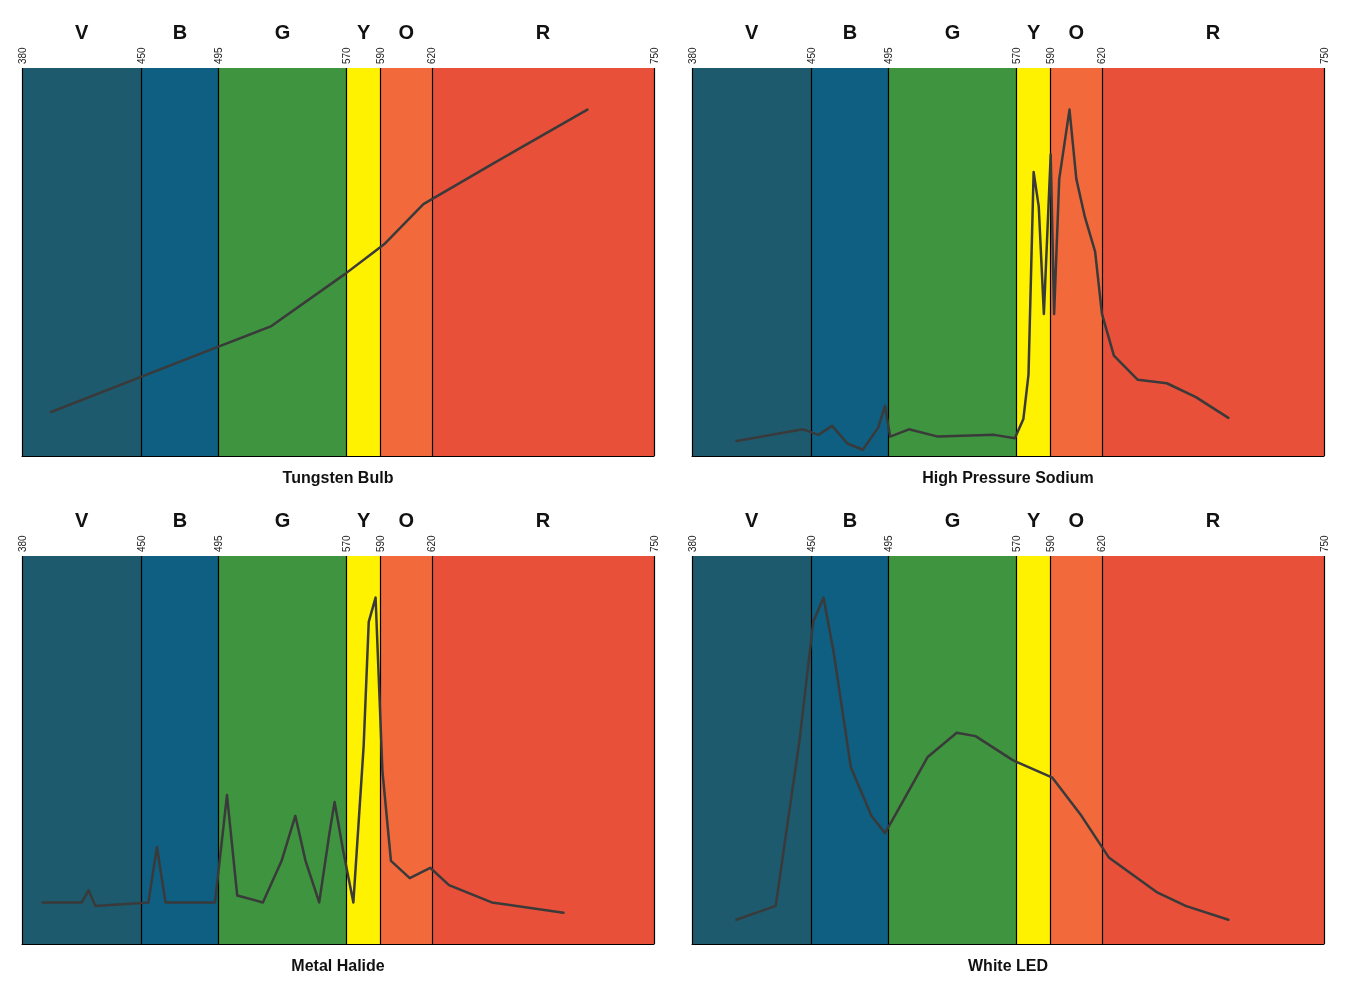 The height and width of the screenshot is (992, 1346). What do you see at coordinates (1008, 477) in the screenshot?
I see `text: High Pressure Sodium` at bounding box center [1008, 477].